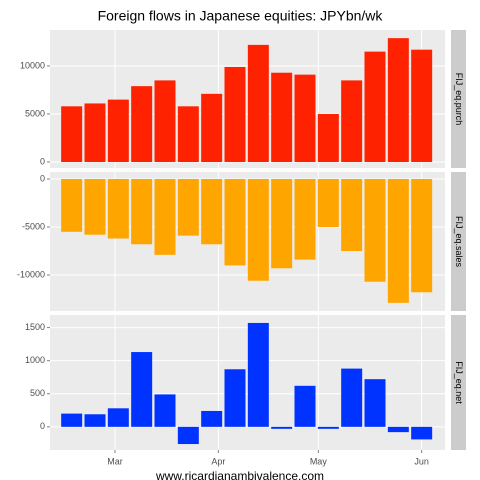 Image resolution: width=480 pixels, height=480 pixels. What do you see at coordinates (239, 474) in the screenshot?
I see `x-axis-label: www.ricardianambivalence.com` at bounding box center [239, 474].